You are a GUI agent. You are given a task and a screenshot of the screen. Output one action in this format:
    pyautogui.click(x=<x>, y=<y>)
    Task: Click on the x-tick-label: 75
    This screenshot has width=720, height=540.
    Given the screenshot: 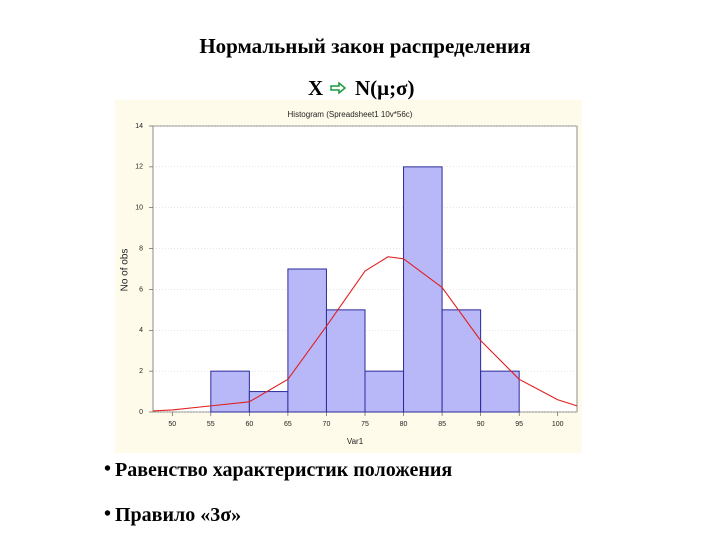 What is the action you would take?
    pyautogui.click(x=365, y=424)
    